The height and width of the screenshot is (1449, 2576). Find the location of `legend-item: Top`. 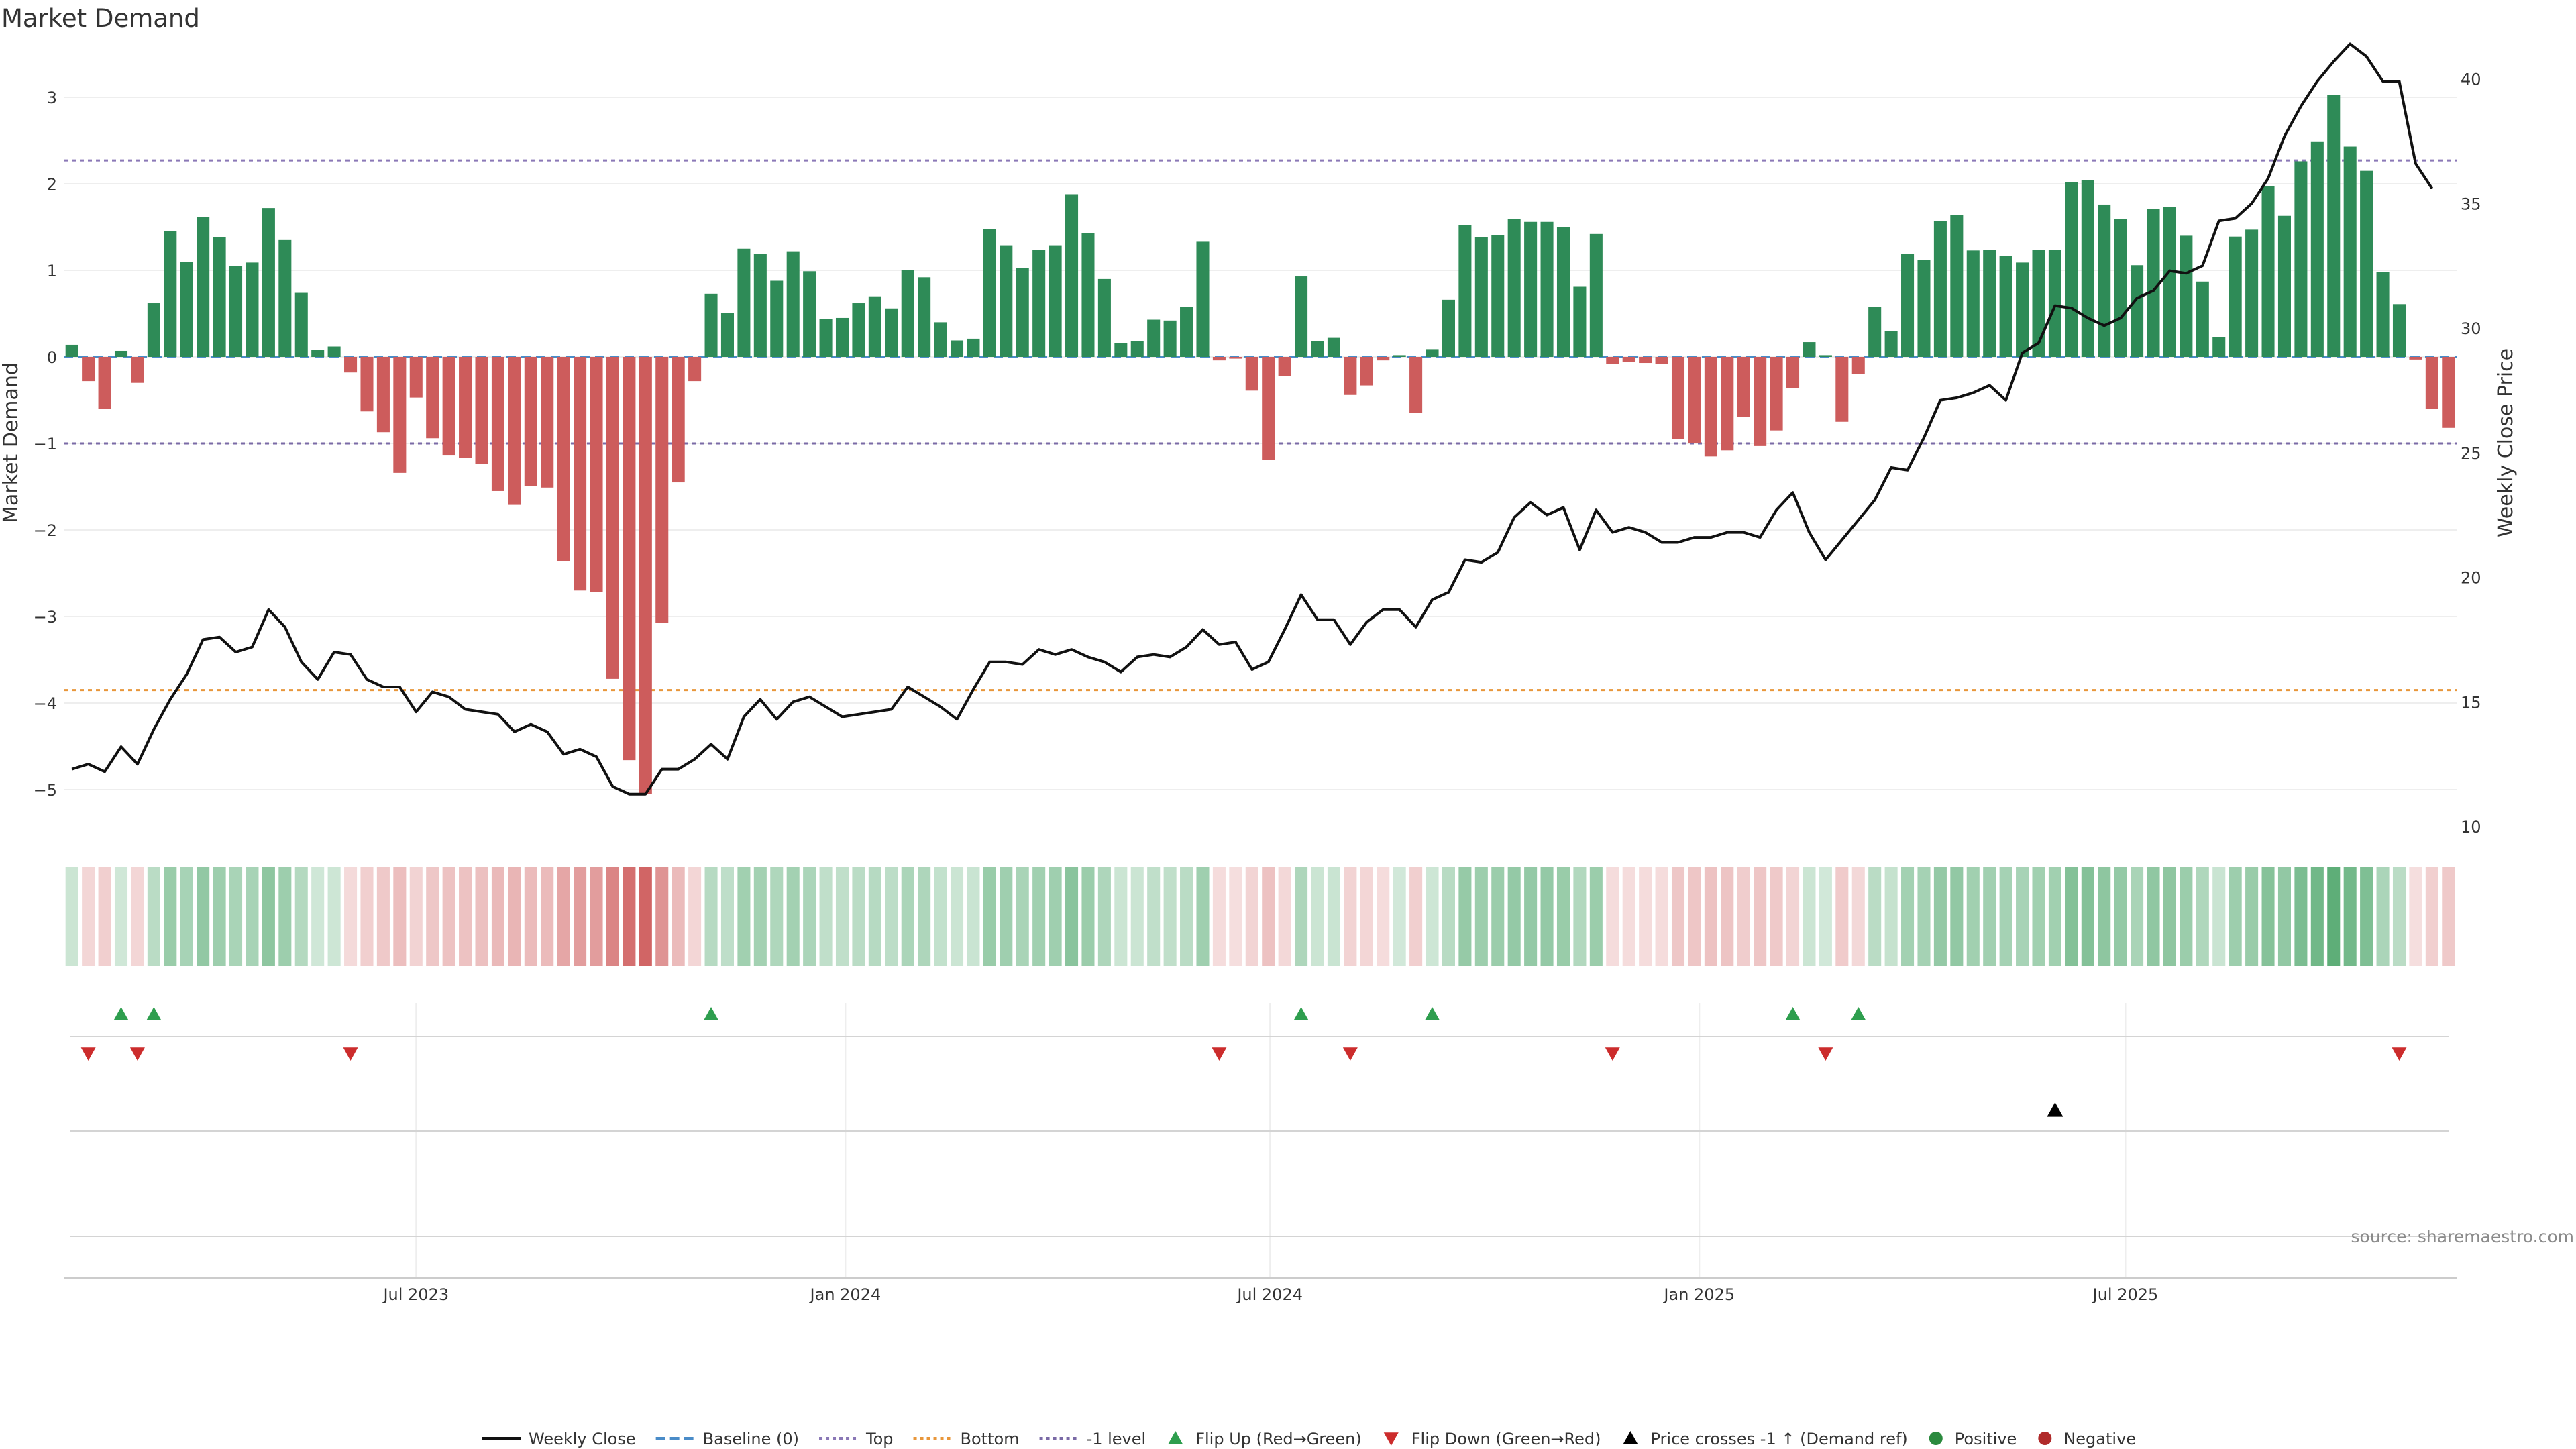

legend-item: Top is located at coordinates (856, 1439).